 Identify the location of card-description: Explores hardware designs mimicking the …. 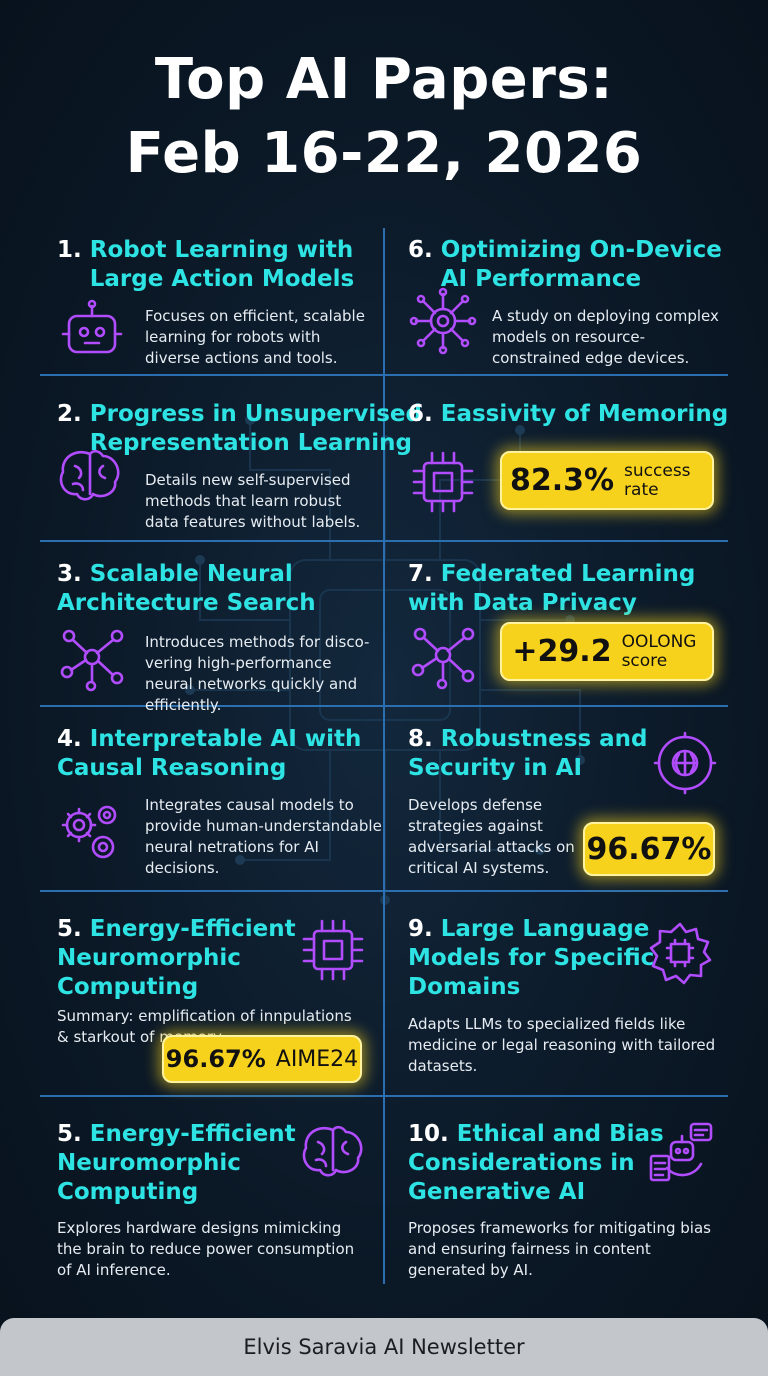
(206, 1249).